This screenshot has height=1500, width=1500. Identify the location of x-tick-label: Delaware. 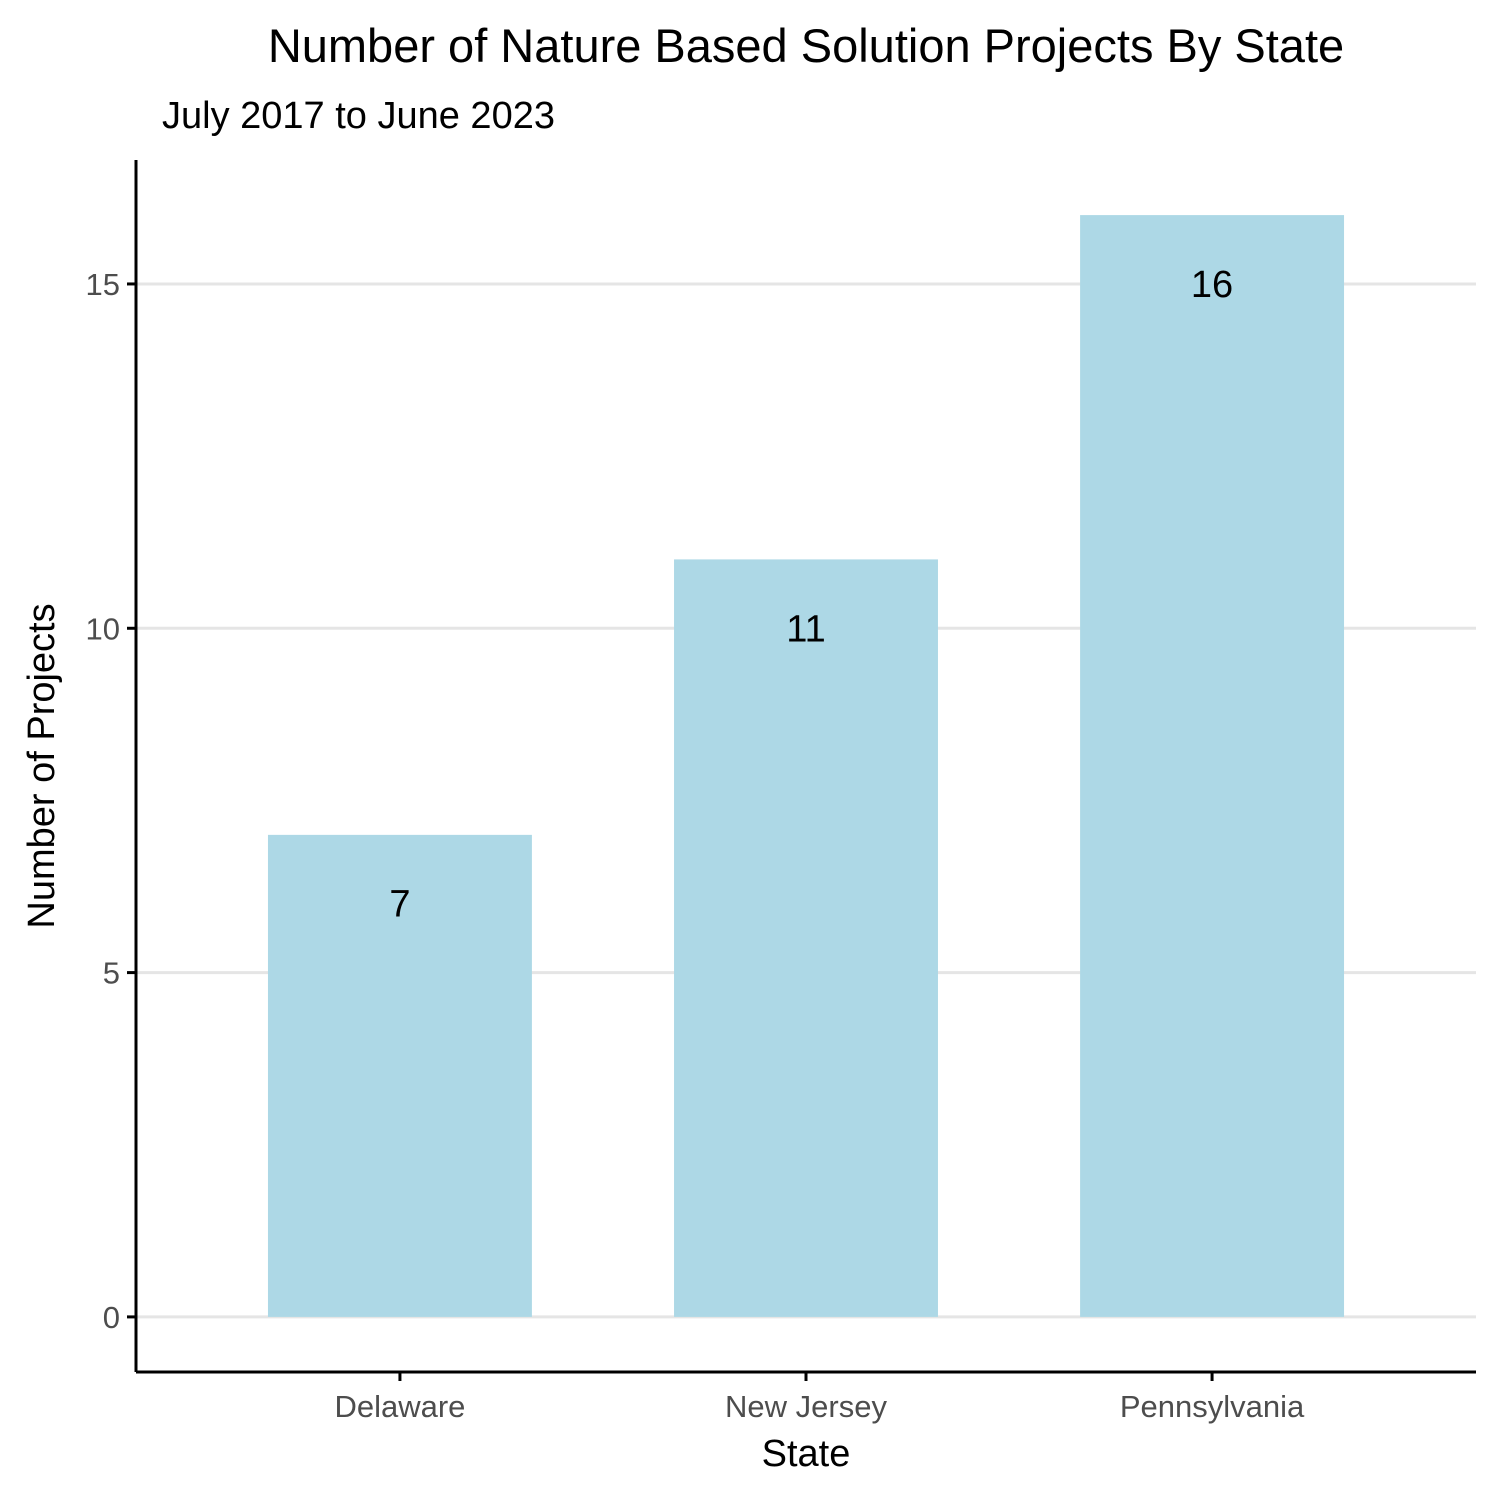
(399, 1406).